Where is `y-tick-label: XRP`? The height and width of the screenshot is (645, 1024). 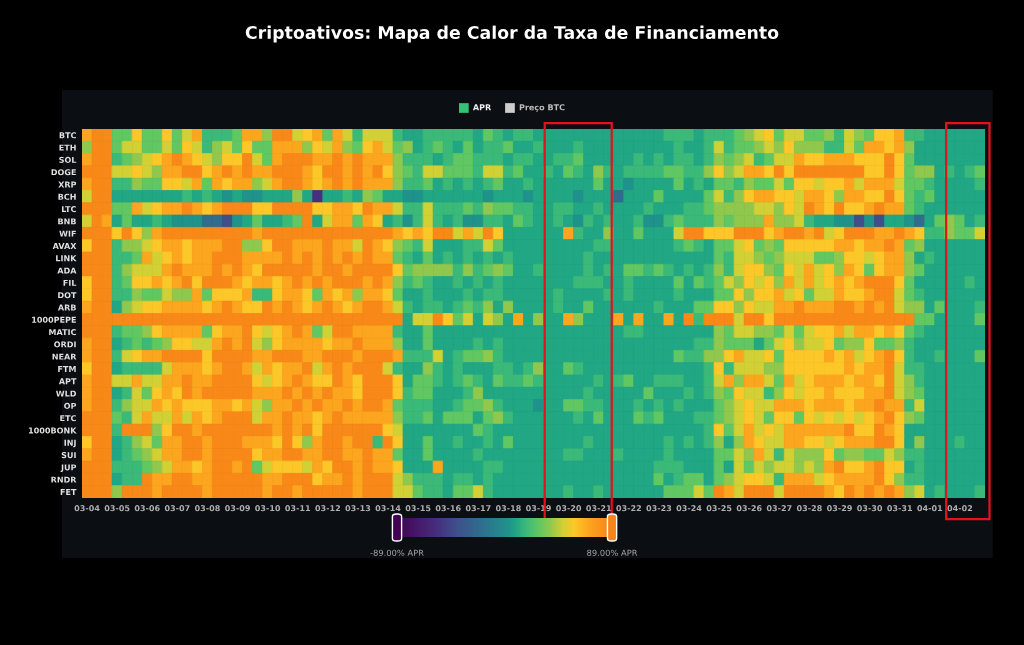 y-tick-label: XRP is located at coordinates (67, 184).